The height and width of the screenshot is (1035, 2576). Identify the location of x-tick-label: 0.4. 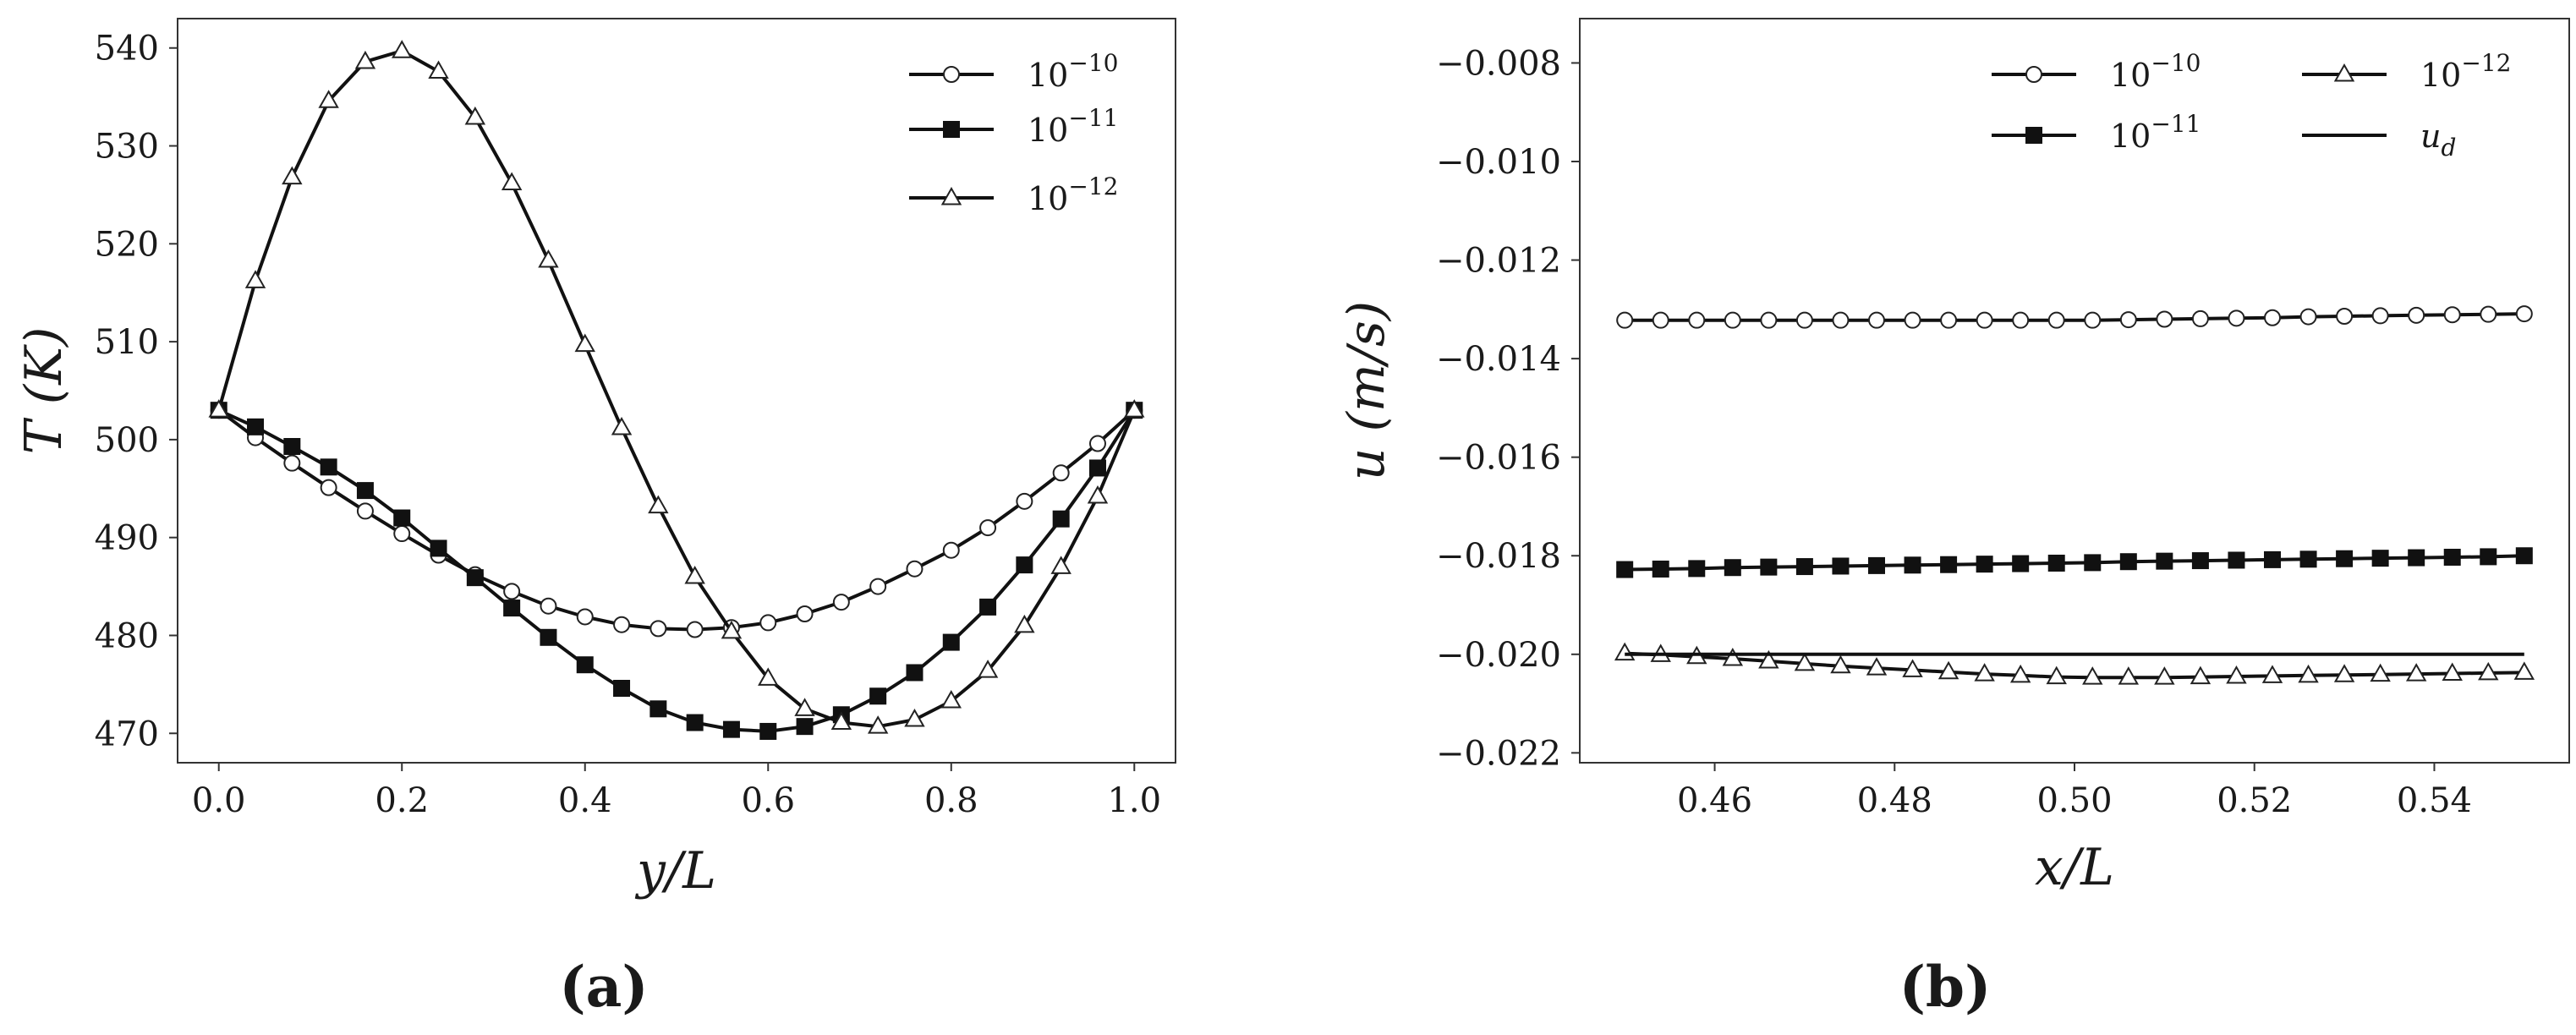
(585, 801).